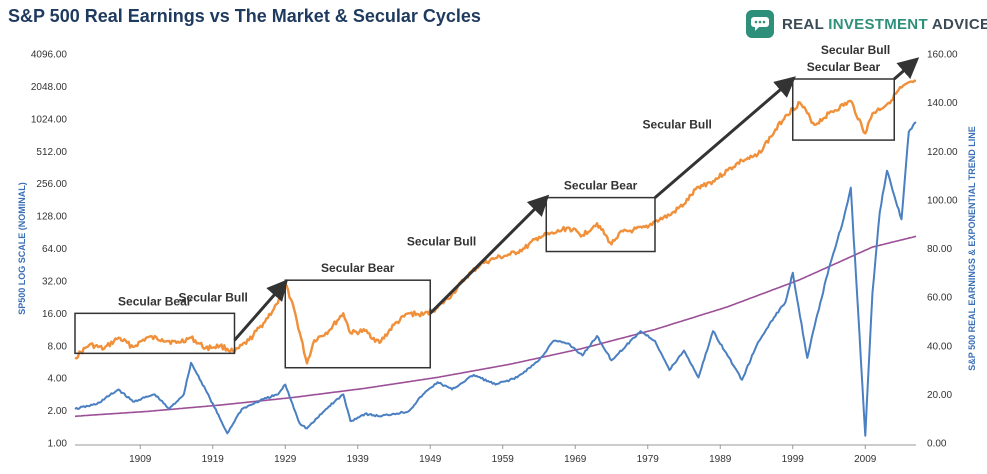 This screenshot has width=987, height=474. Describe the element at coordinates (140, 459) in the screenshot. I see `x-tick-label: 1909` at that location.